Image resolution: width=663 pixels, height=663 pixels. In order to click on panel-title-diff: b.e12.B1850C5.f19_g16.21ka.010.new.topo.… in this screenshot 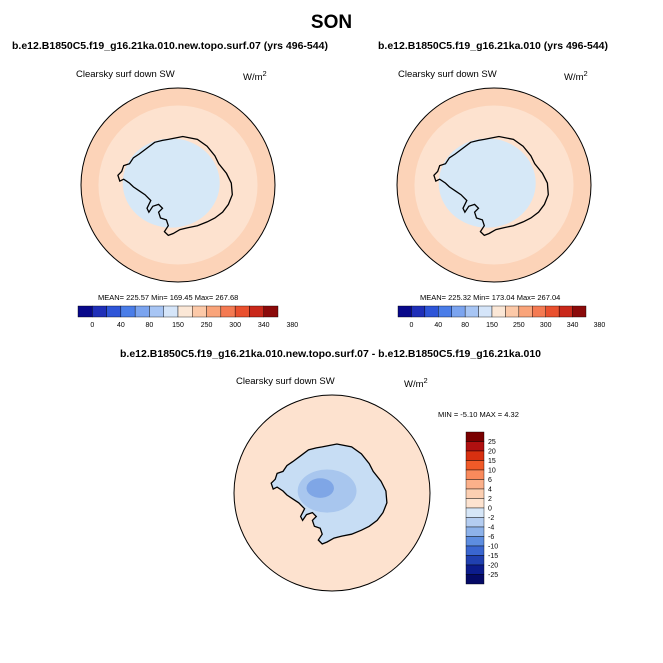, I will do `click(331, 354)`.